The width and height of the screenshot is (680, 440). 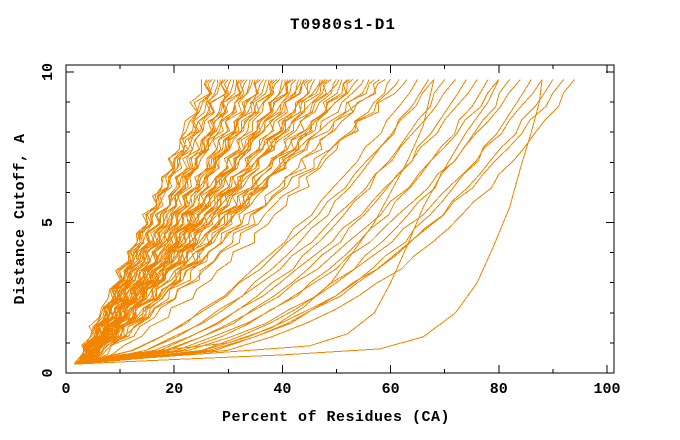 What do you see at coordinates (336, 417) in the screenshot?
I see `x-axis-label: Percent of Residues (CA)` at bounding box center [336, 417].